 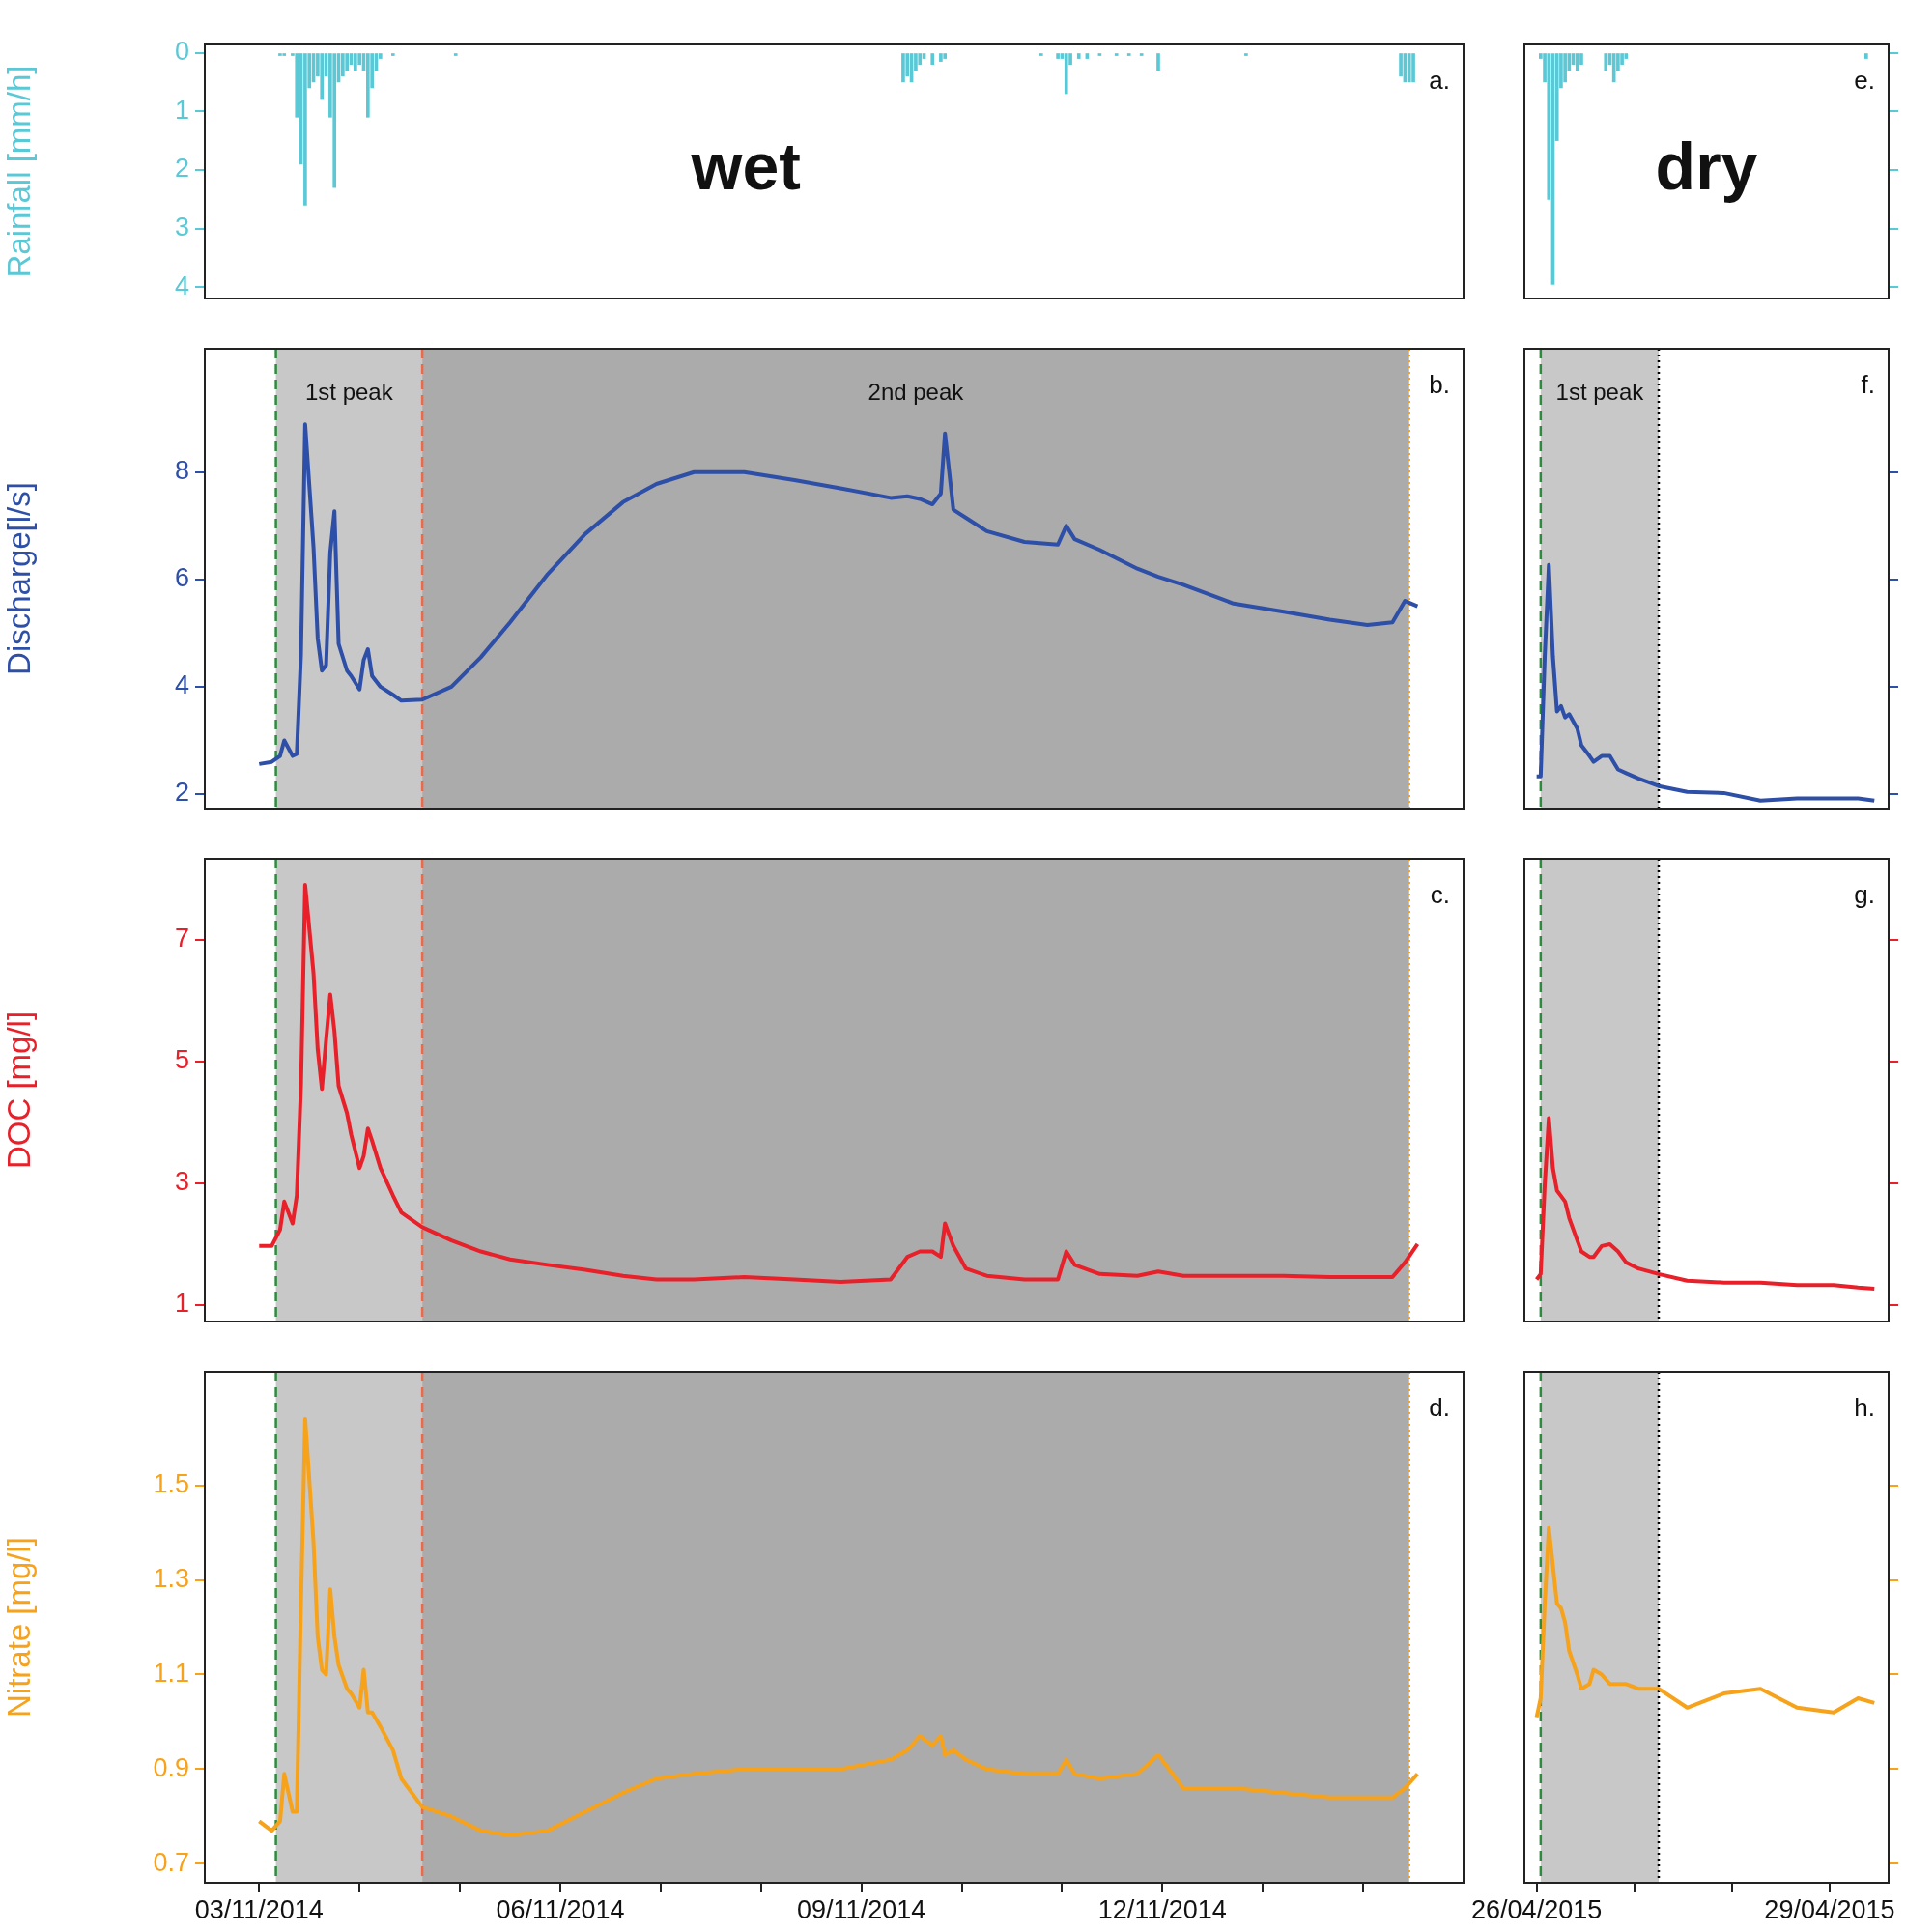 I want to click on y-tick-label: 0.9, so click(x=171, y=1767).